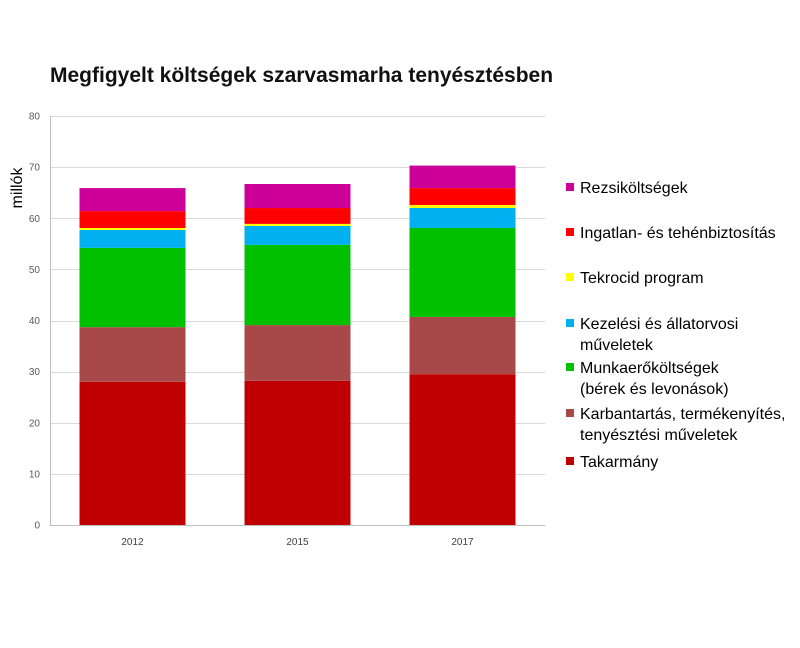 The image size is (800, 648). I want to click on legend-item-ingatlan: Ingatlan- és tehénbiztosítás, so click(671, 233).